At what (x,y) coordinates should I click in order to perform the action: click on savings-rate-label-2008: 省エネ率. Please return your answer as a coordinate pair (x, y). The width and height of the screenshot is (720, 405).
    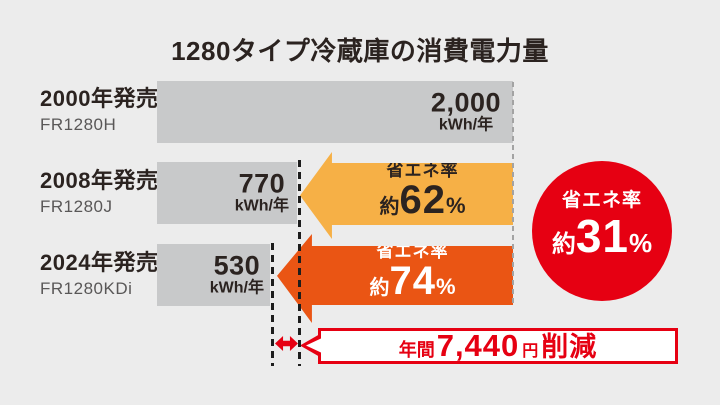
    Looking at the image, I should click on (422, 170).